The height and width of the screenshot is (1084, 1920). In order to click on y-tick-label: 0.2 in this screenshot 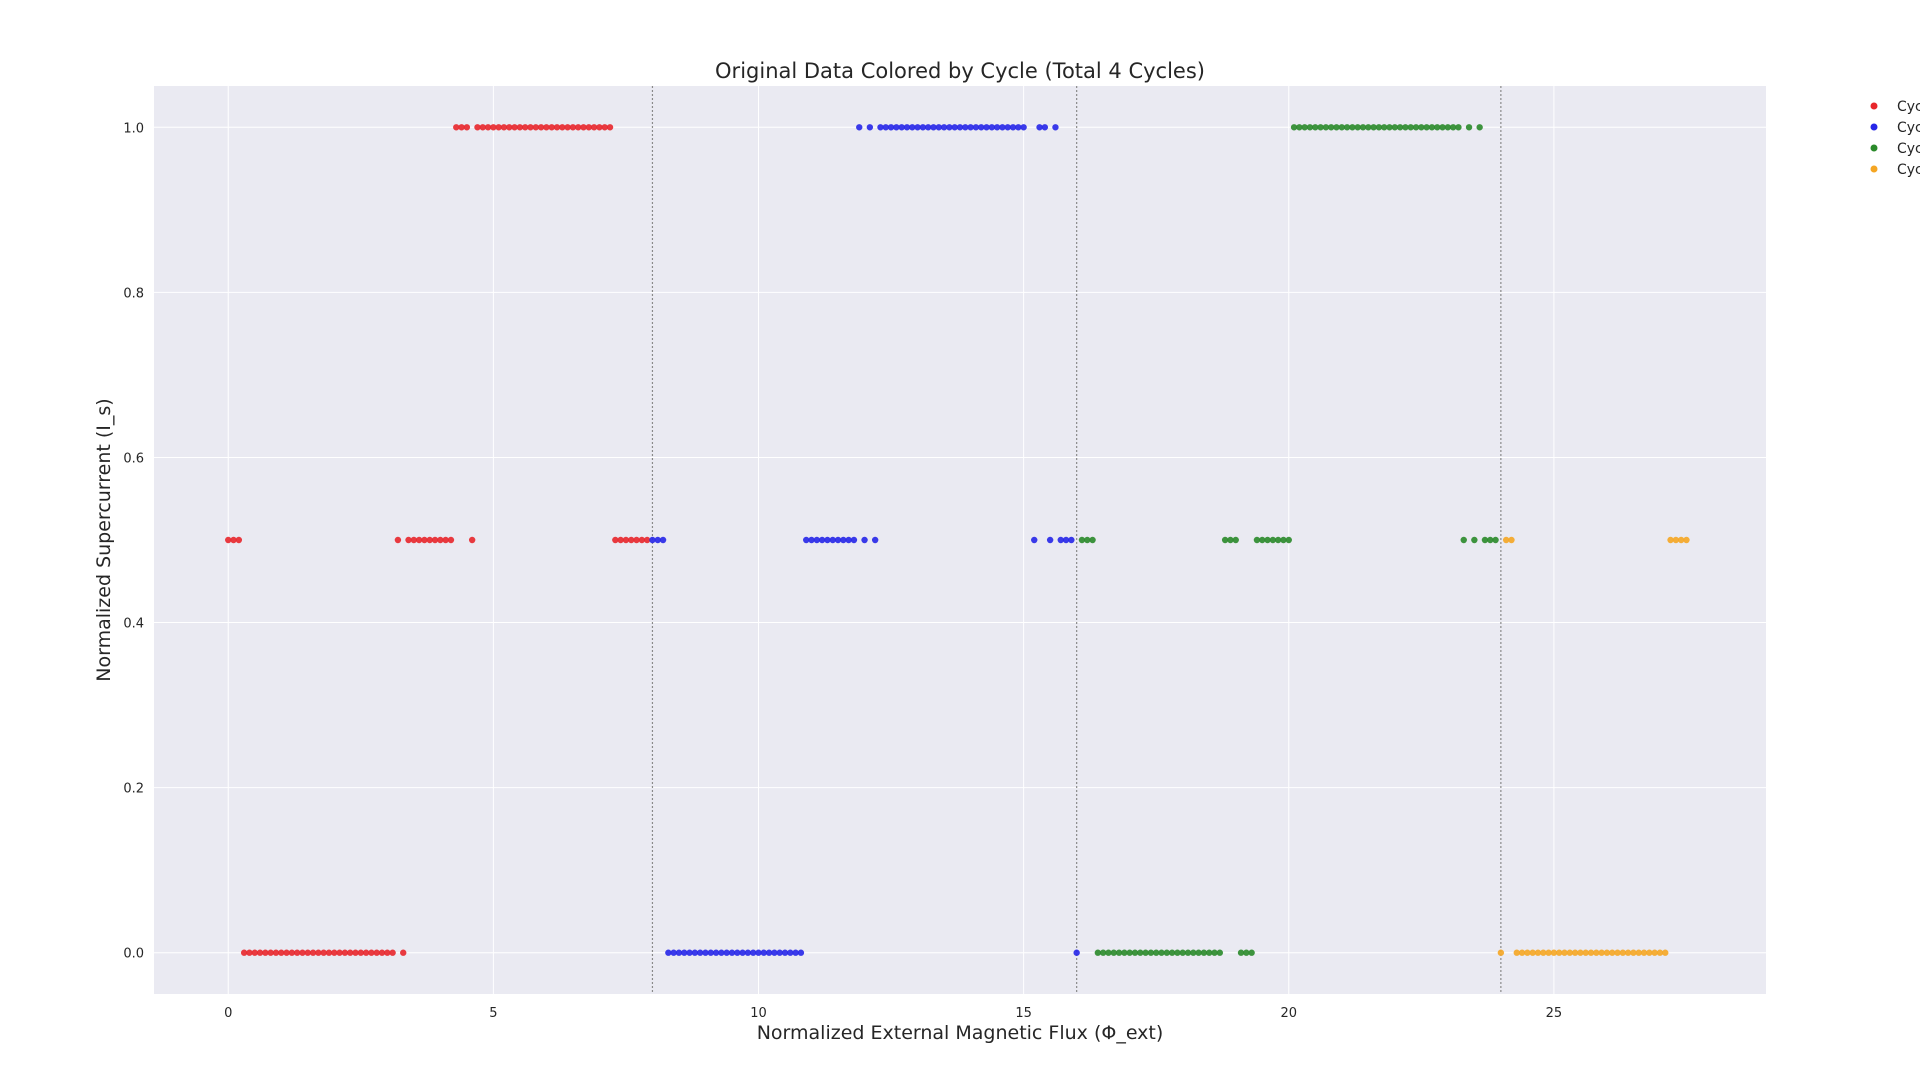, I will do `click(133, 789)`.